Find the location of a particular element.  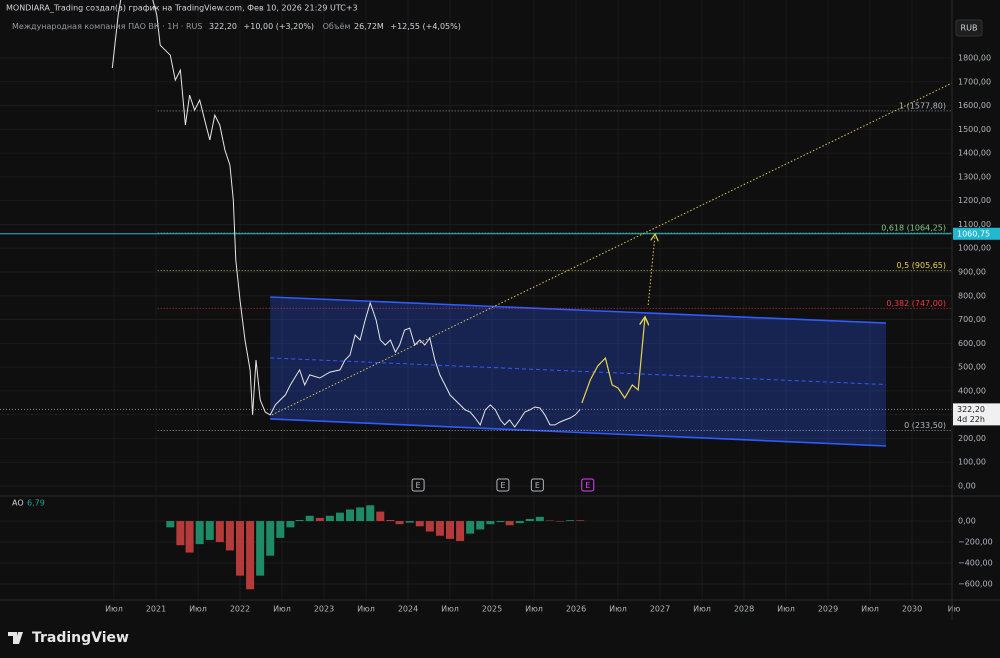

projection is located at coordinates (613, 361).